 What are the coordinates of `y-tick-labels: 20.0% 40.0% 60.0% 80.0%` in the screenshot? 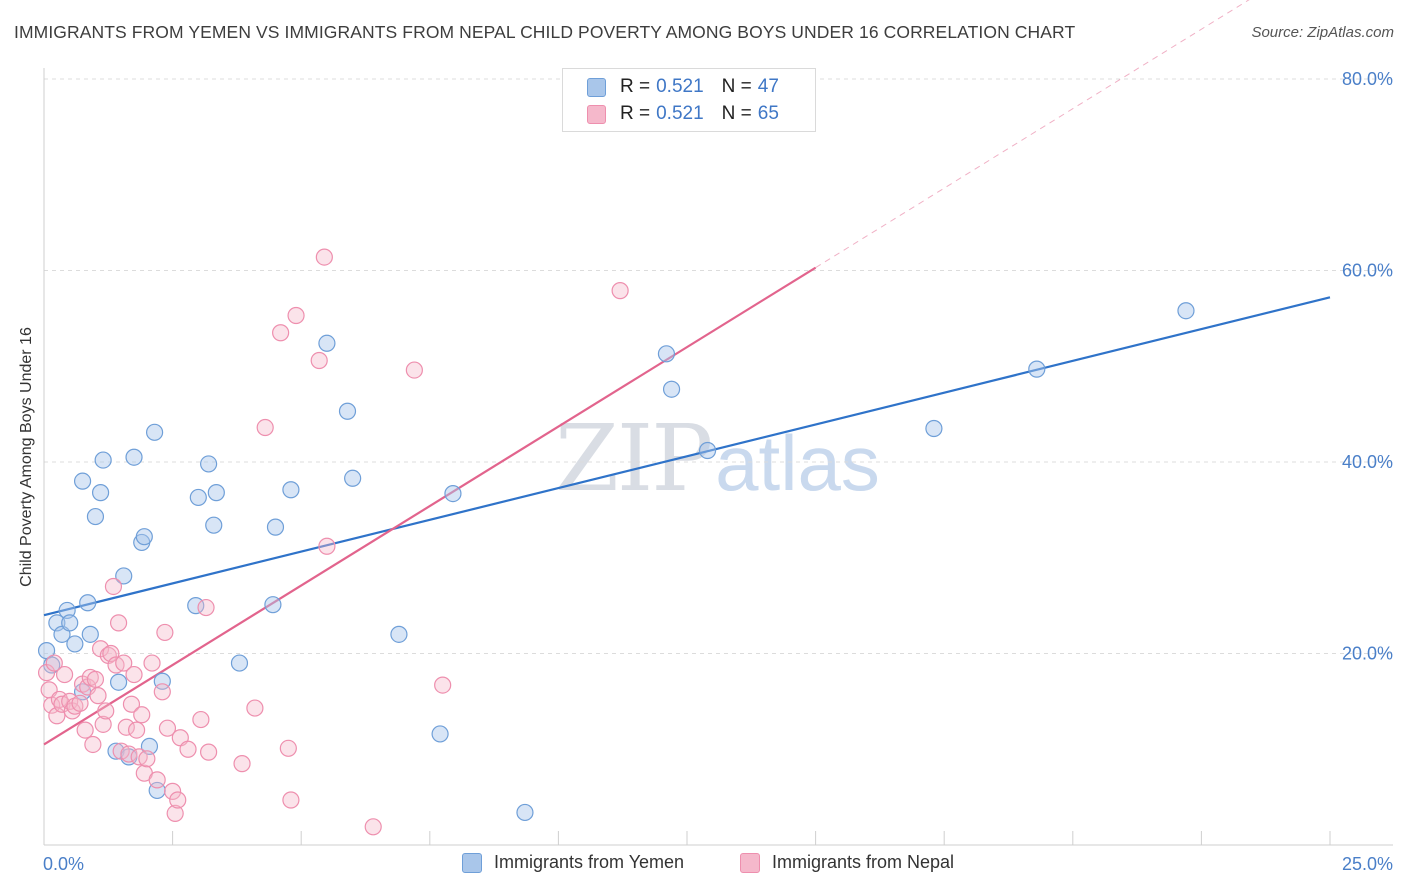 It's located at (1367, 366).